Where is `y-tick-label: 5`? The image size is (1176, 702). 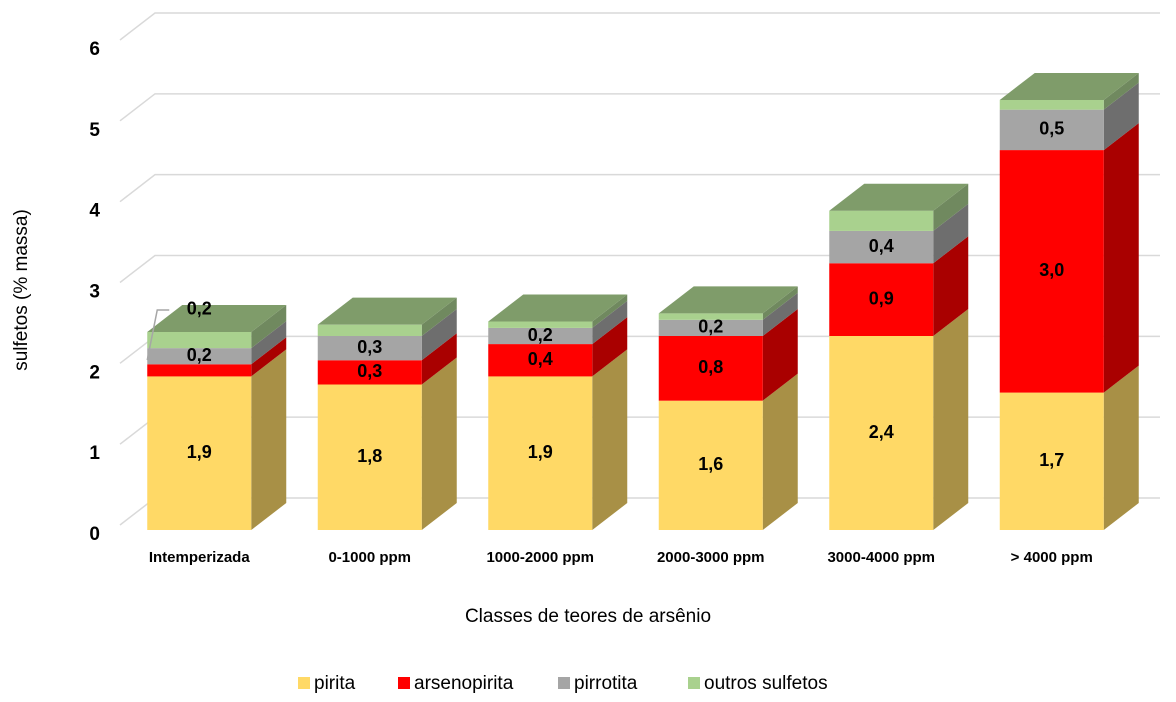
y-tick-label: 5 is located at coordinates (94, 130).